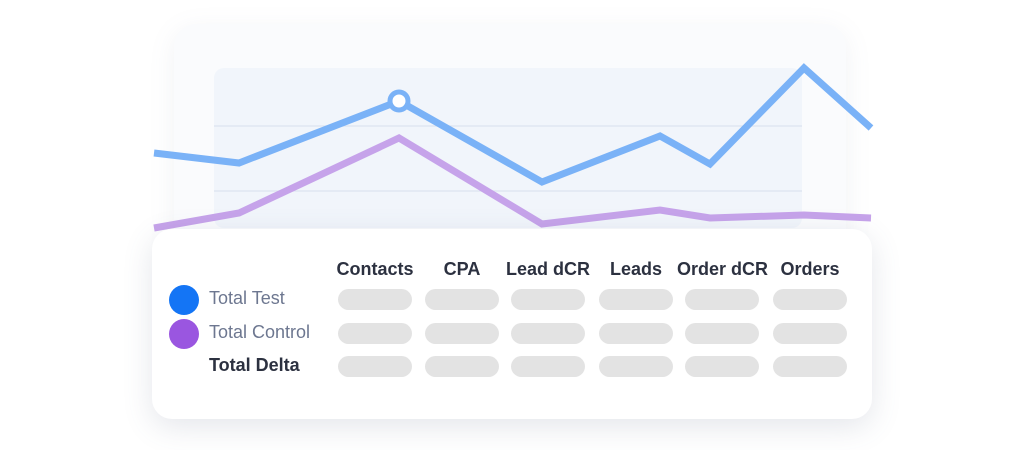 The image size is (1024, 450). I want to click on column-header-order-dcr: Order dCR, so click(723, 269).